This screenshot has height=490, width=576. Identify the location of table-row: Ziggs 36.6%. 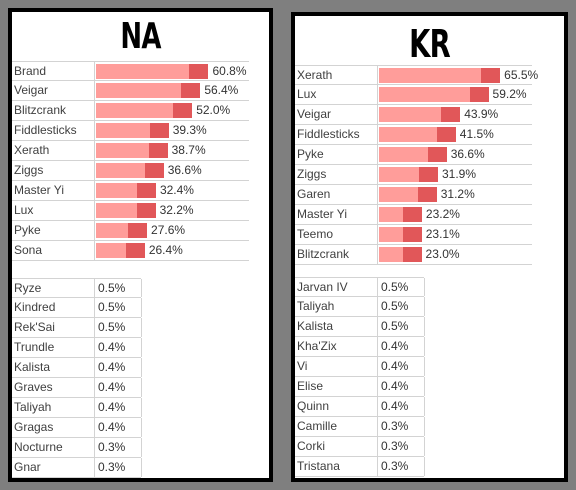
(130, 171).